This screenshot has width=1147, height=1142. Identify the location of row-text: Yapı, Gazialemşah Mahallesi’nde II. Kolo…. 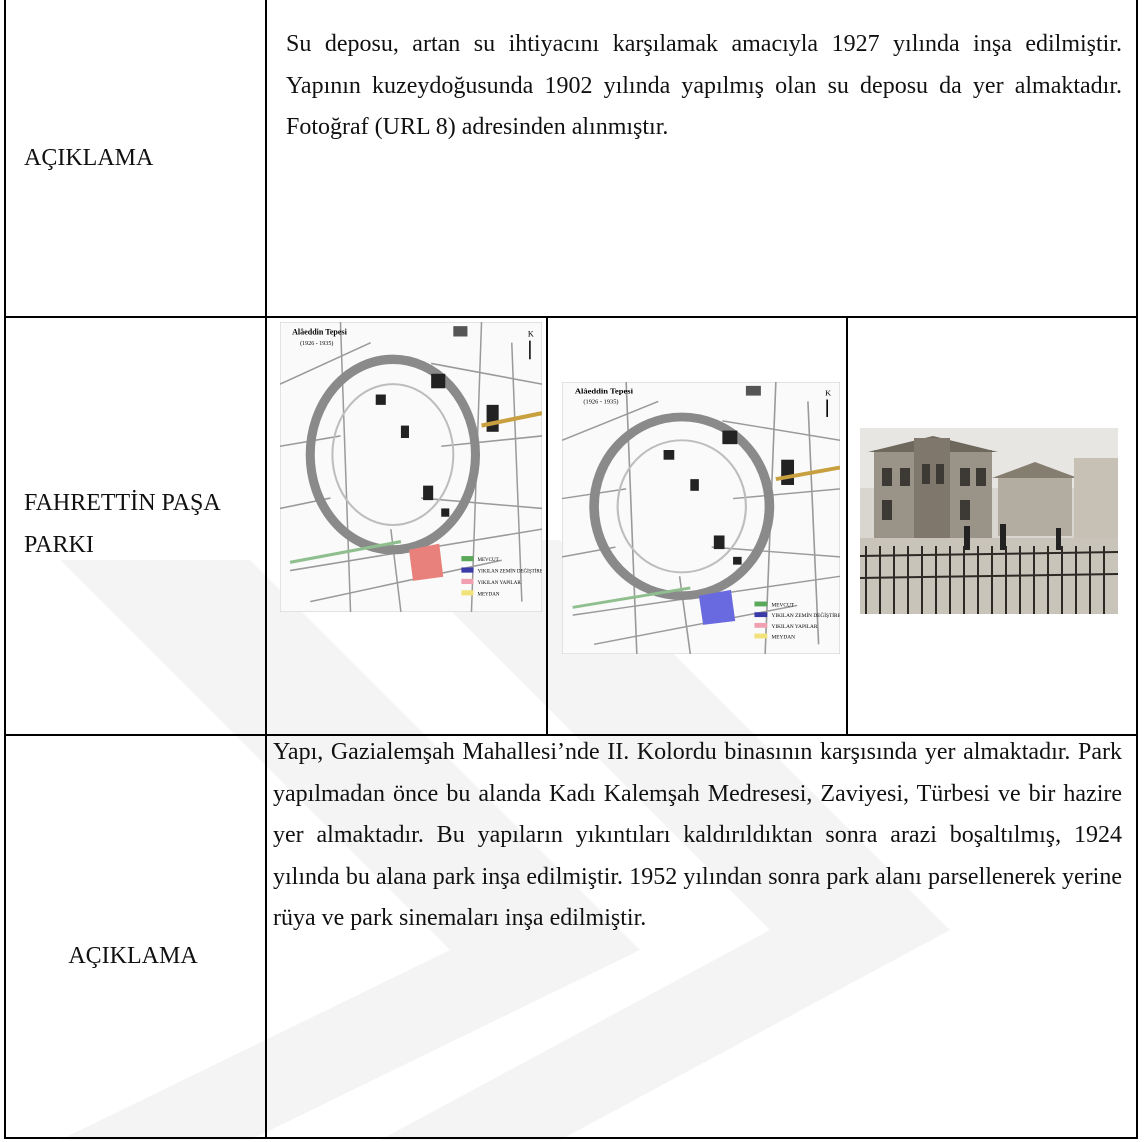
(697, 835).